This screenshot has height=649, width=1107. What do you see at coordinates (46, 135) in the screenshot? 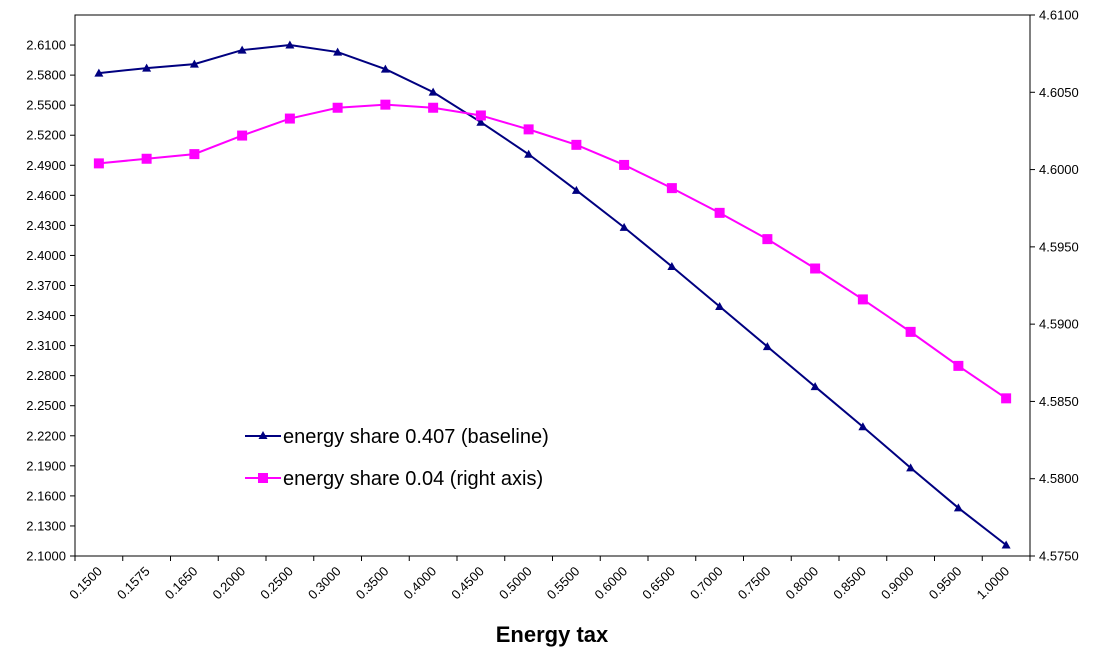
I see `left-y-tick-label: 2.5200` at bounding box center [46, 135].